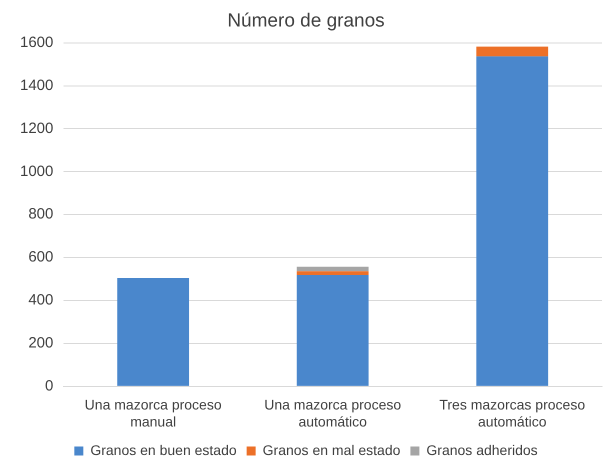 This screenshot has height=468, width=614. Describe the element at coordinates (331, 450) in the screenshot. I see `legend-label: Granos en mal estado` at that location.